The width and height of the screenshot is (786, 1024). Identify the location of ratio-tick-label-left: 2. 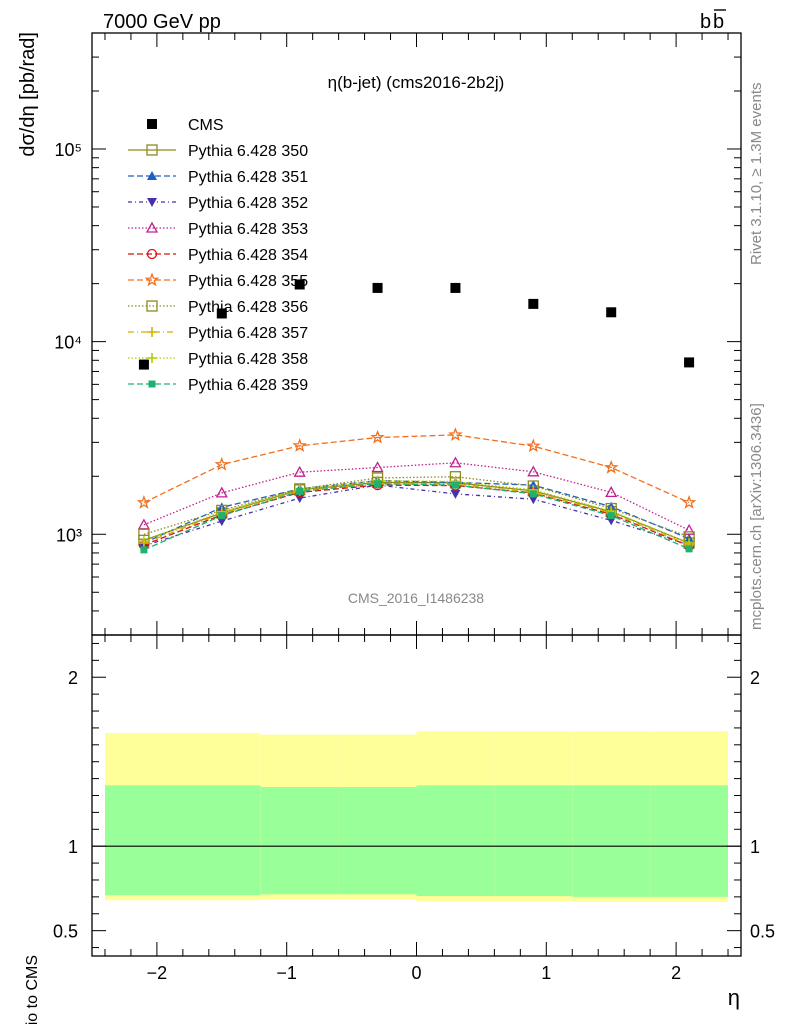
(73, 678).